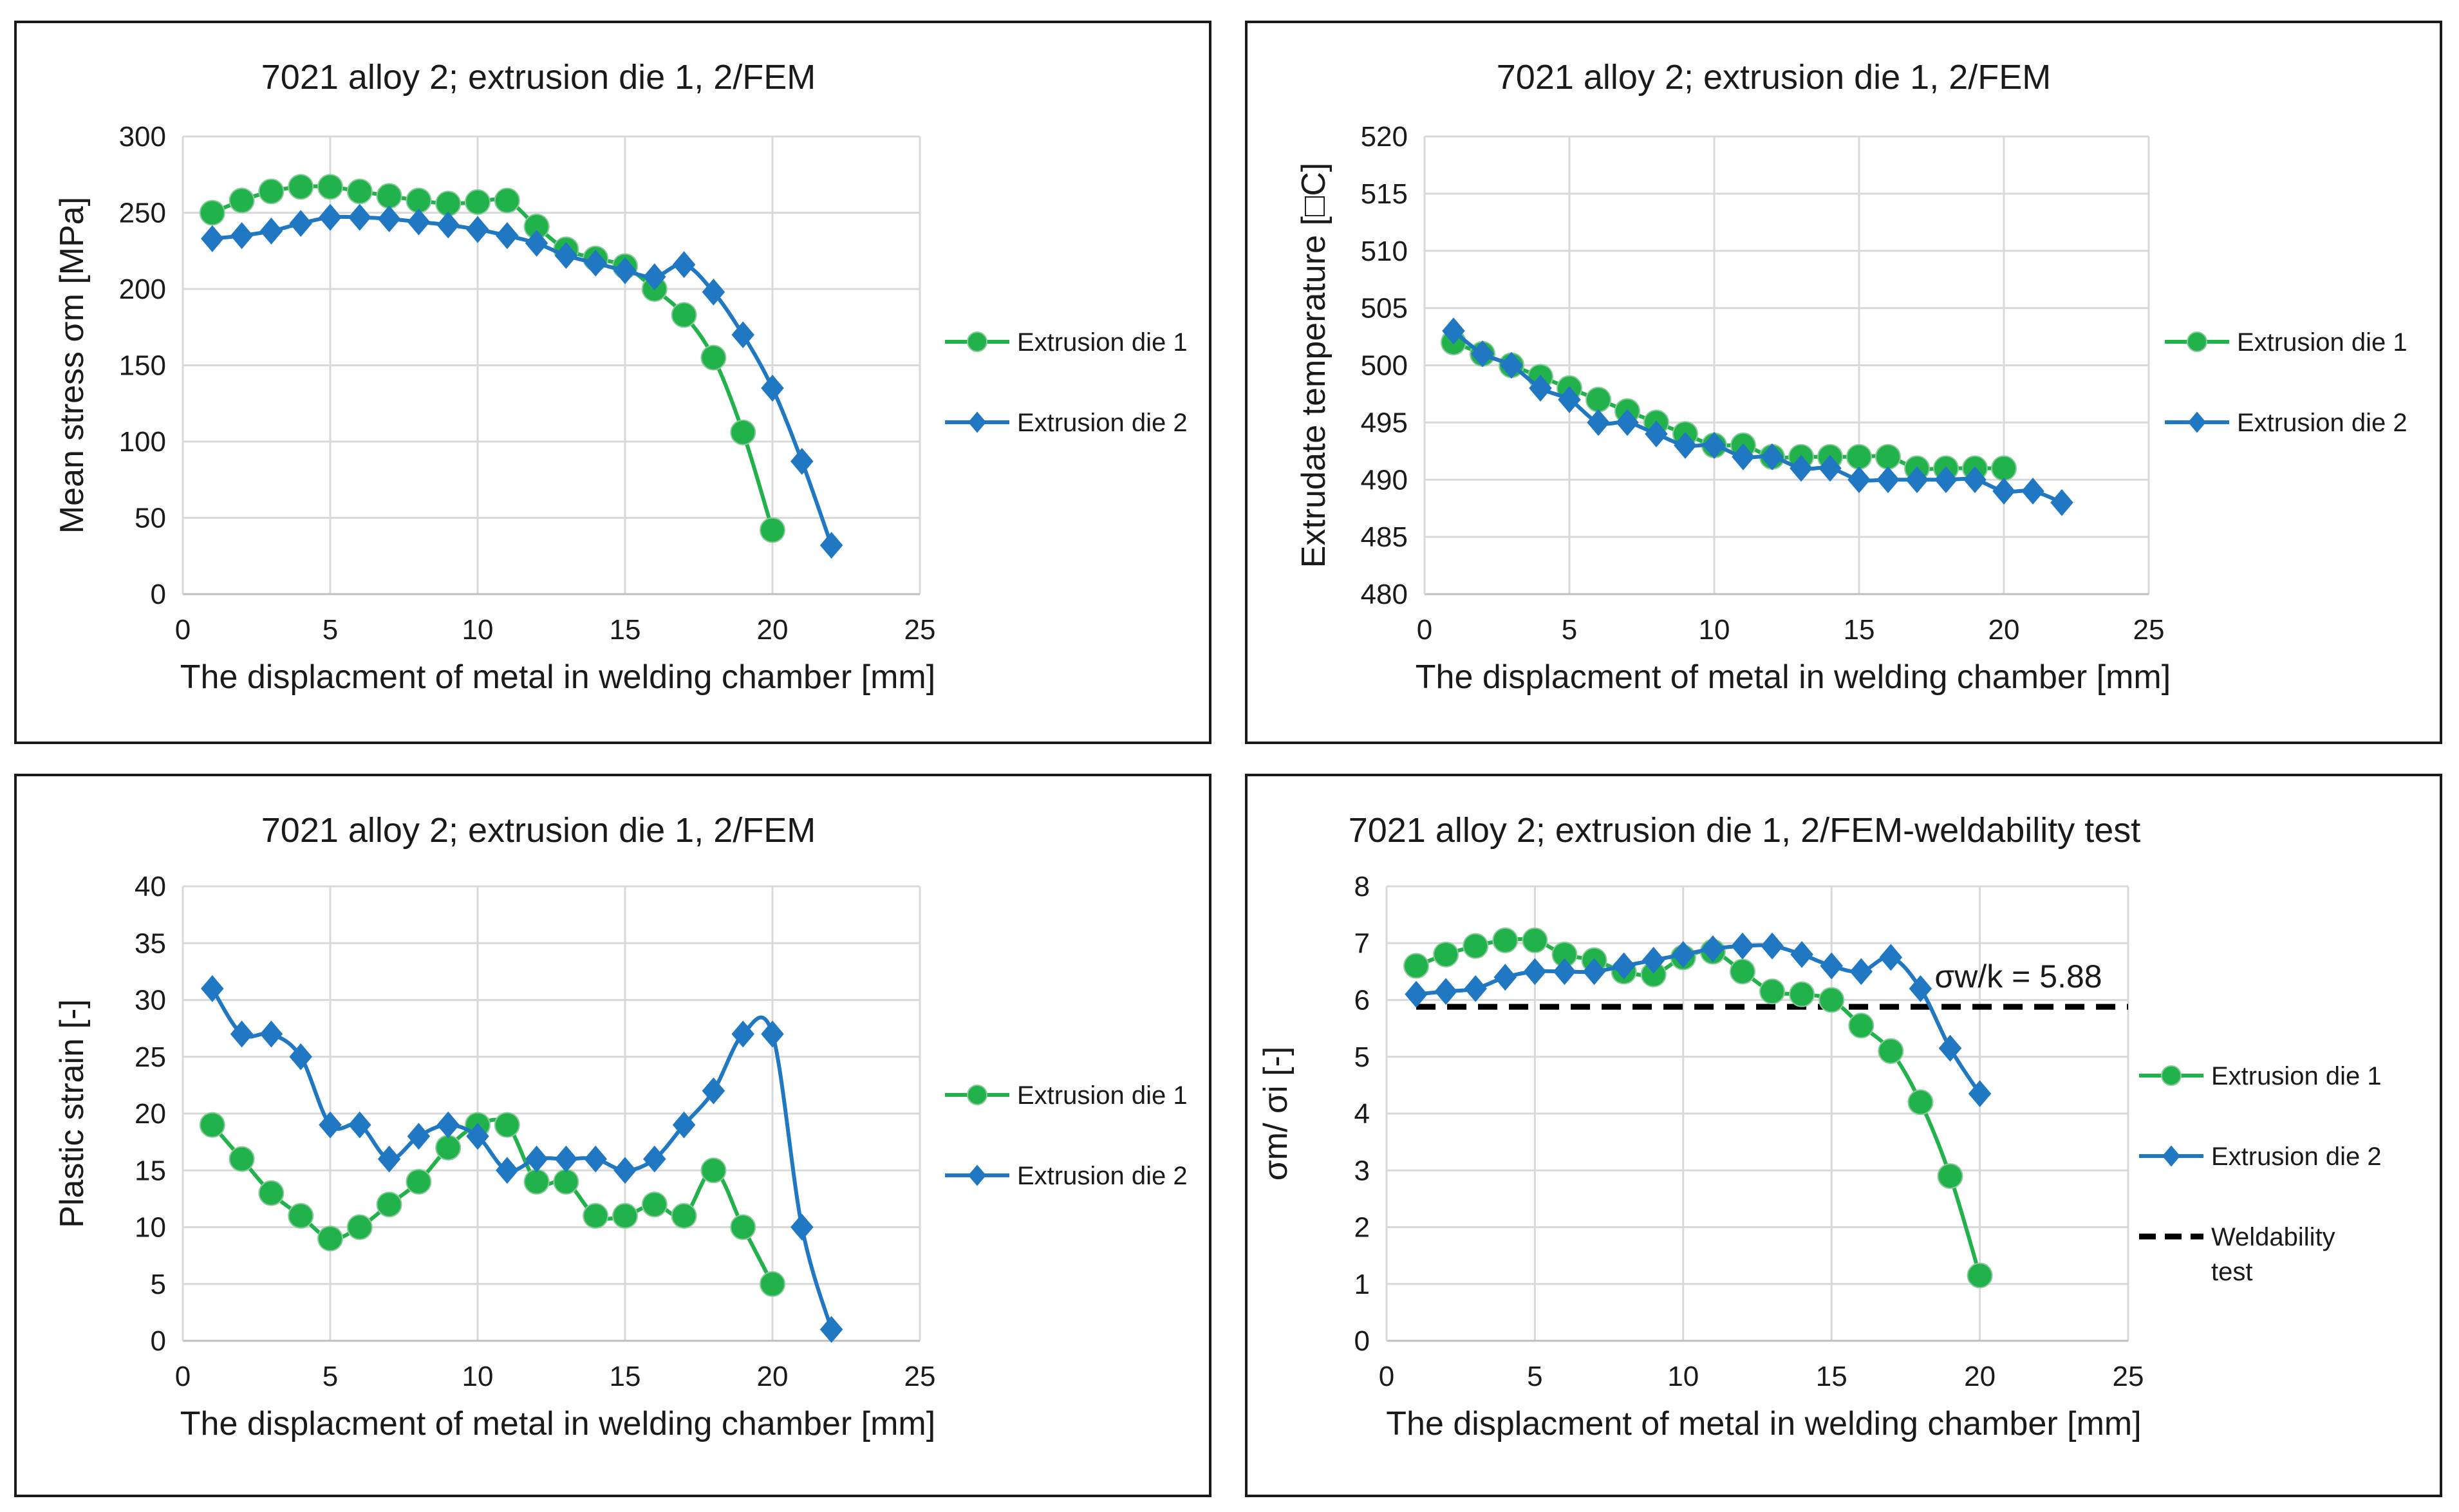 This screenshot has width=2459, height=1512. Describe the element at coordinates (1384, 480) in the screenshot. I see `y-tick-label: 490` at that location.